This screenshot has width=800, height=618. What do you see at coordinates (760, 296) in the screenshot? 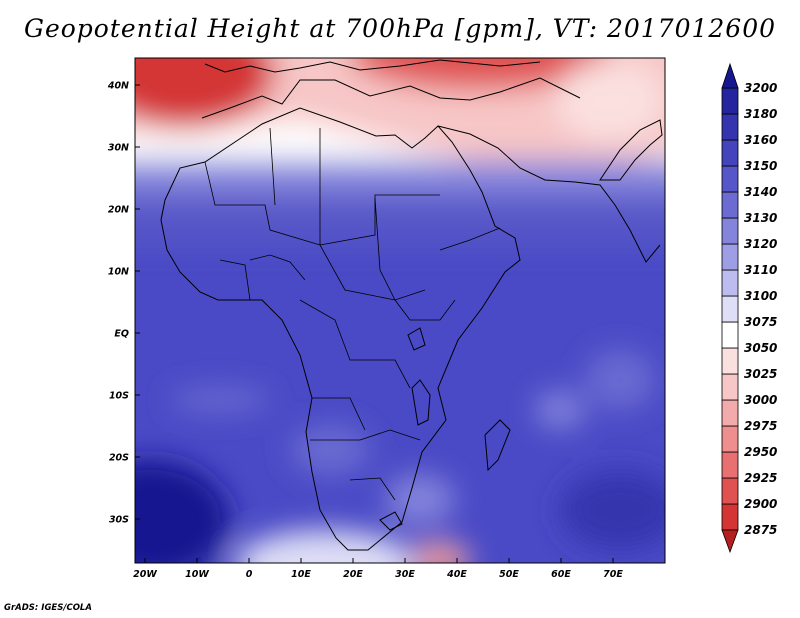
I see `colorbar-label: 3100` at bounding box center [760, 296].